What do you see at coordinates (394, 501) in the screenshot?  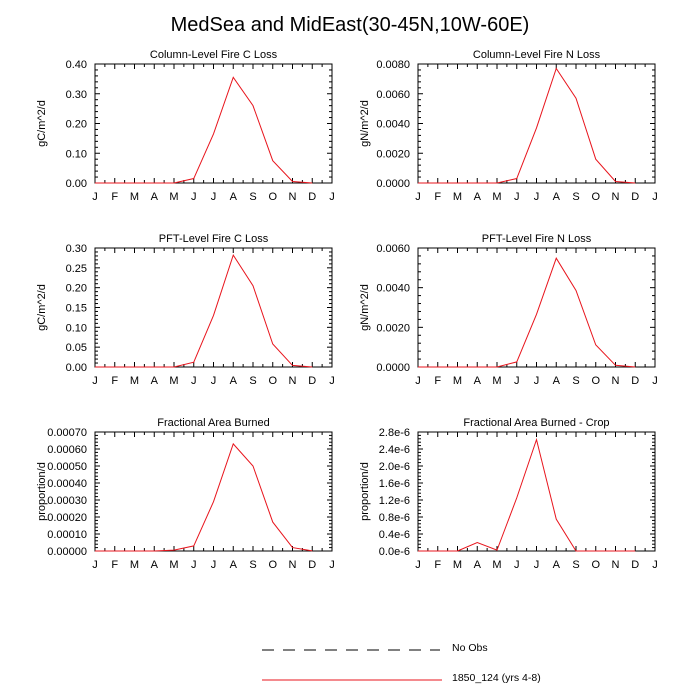 I see `y-tick-label: 1.2e-6` at bounding box center [394, 501].